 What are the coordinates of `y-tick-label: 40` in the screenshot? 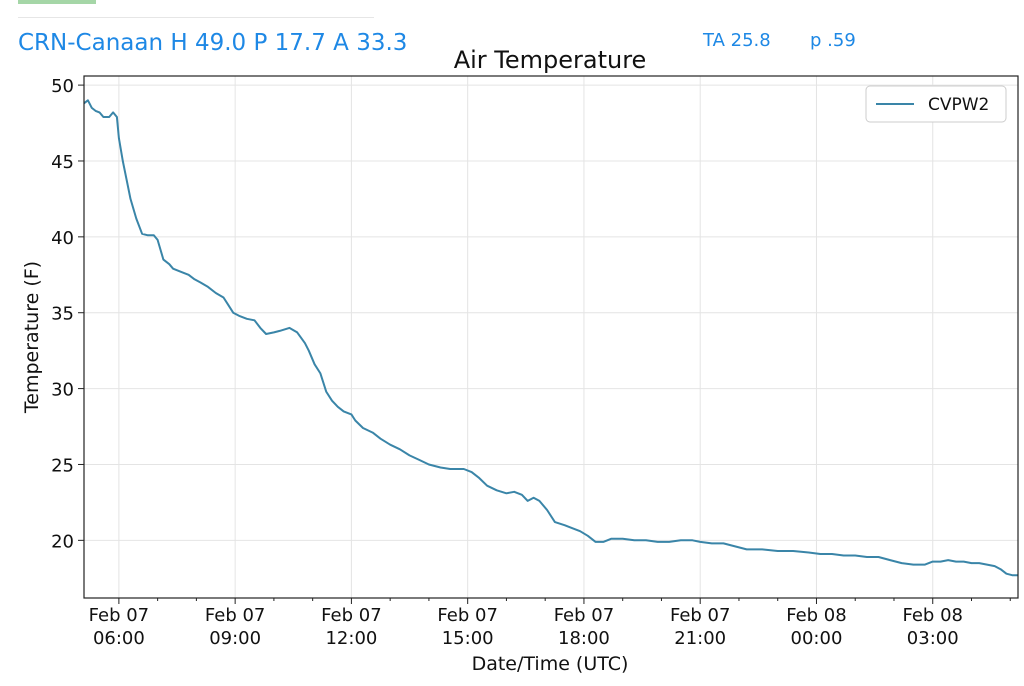 It's located at (62, 238).